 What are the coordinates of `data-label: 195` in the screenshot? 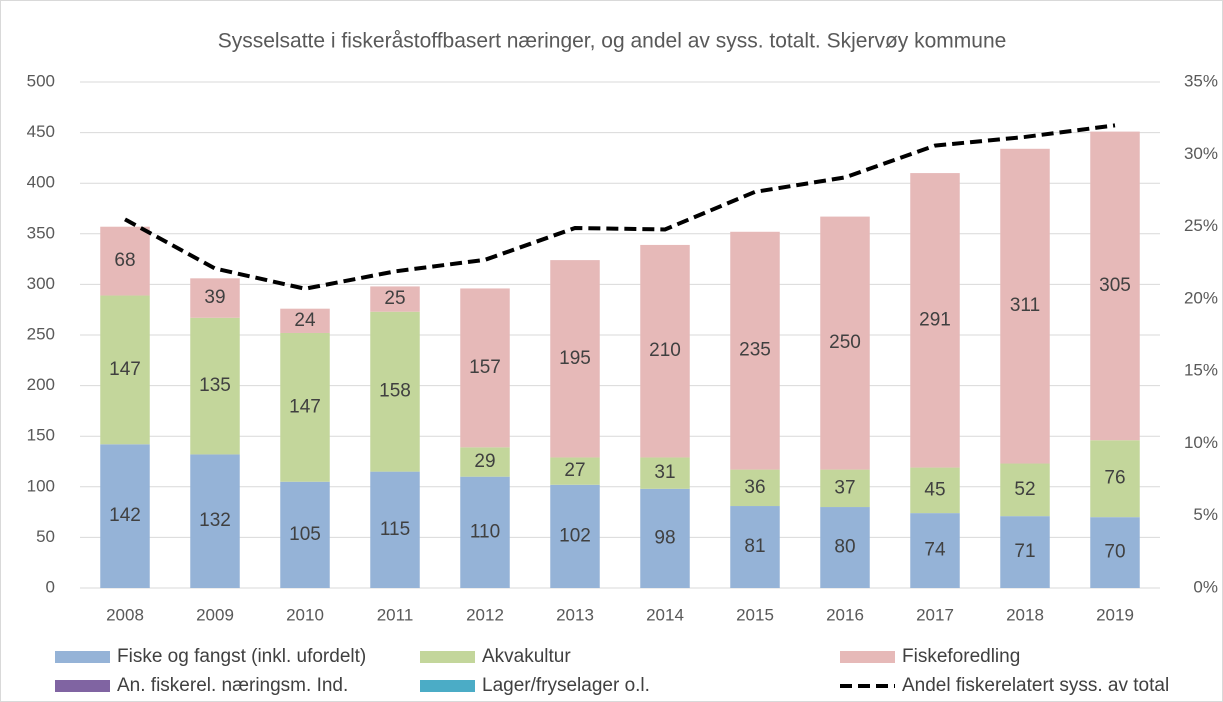 It's located at (575, 358).